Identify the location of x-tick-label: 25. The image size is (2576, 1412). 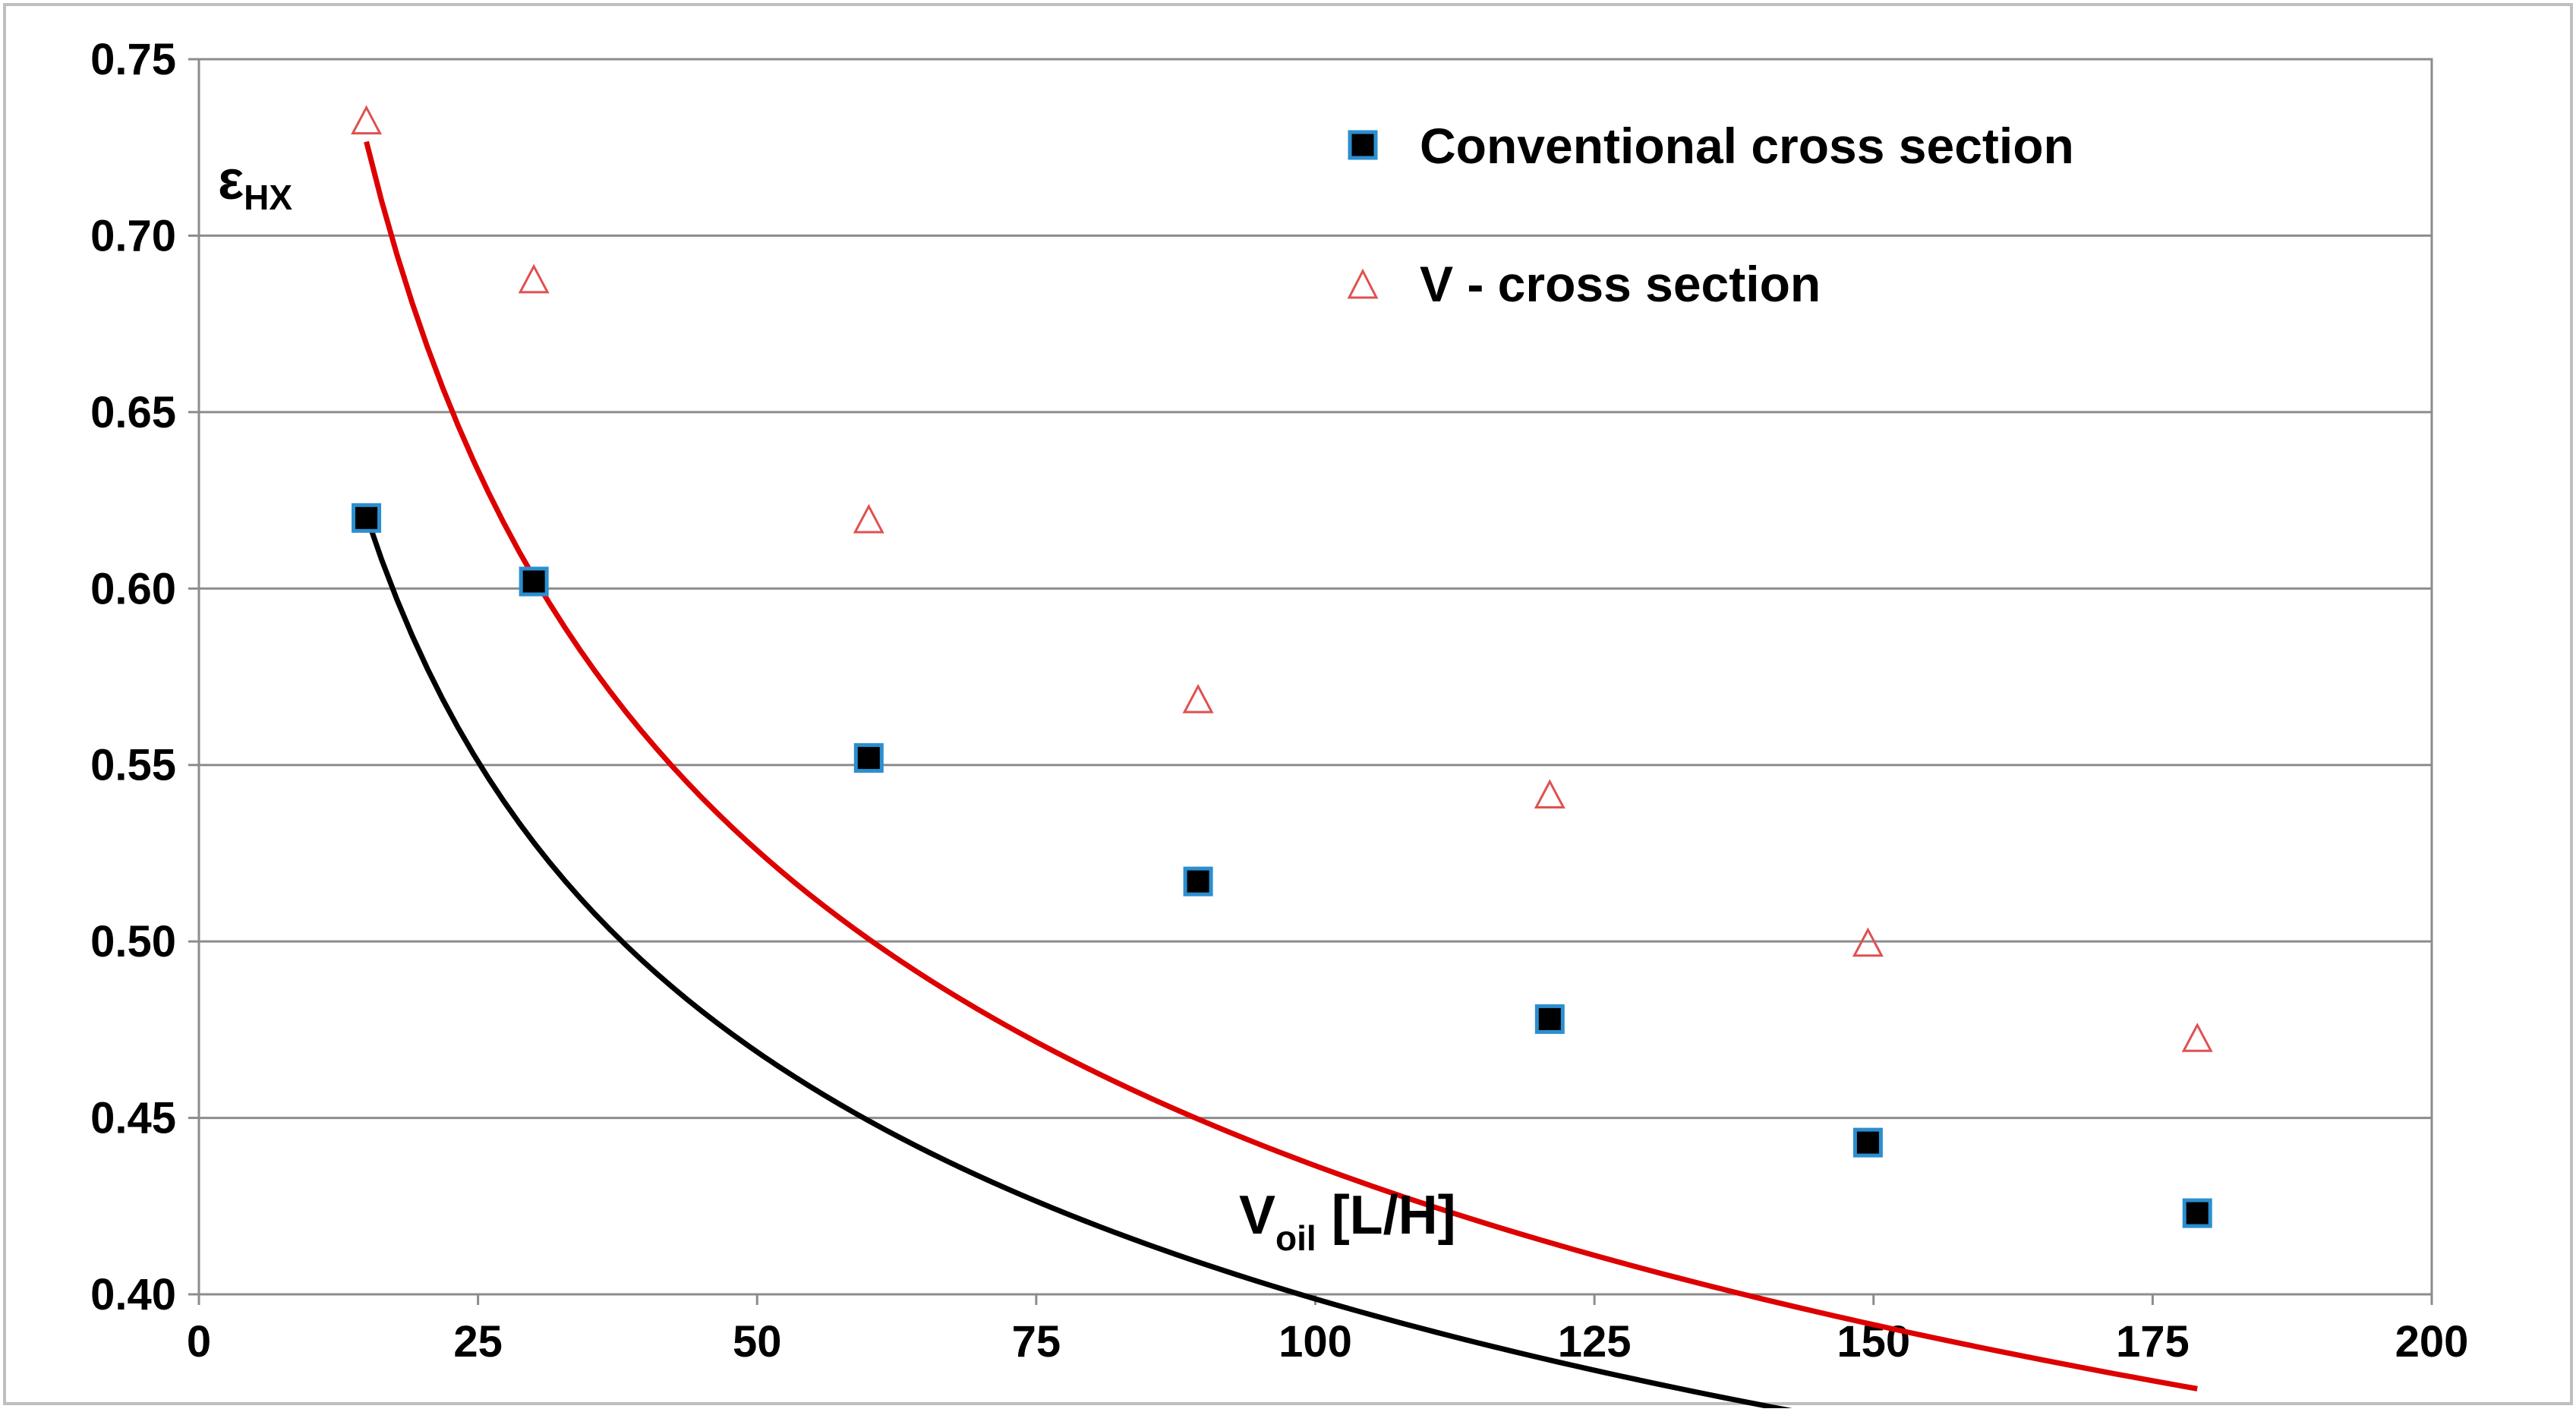
(478, 1341).